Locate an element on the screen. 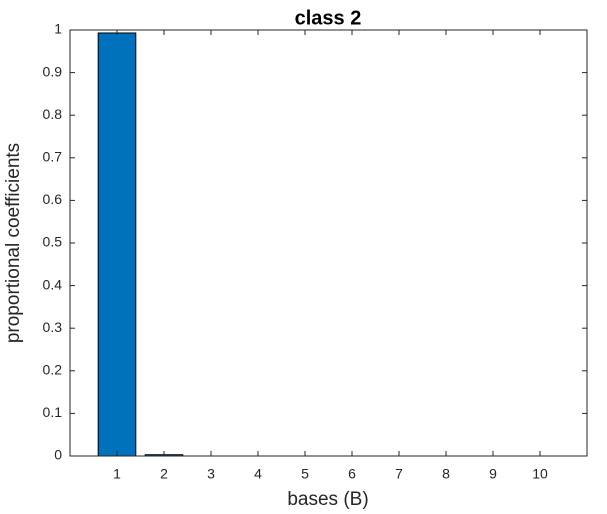 The image size is (607, 514). y-tick-label: 1 is located at coordinates (58, 29).